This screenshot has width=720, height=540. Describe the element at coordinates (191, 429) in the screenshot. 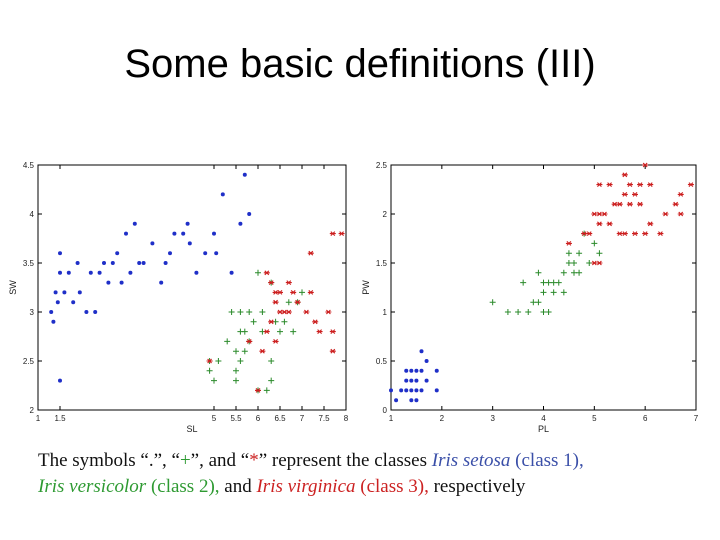

I see `x-axis-label: SL` at that location.